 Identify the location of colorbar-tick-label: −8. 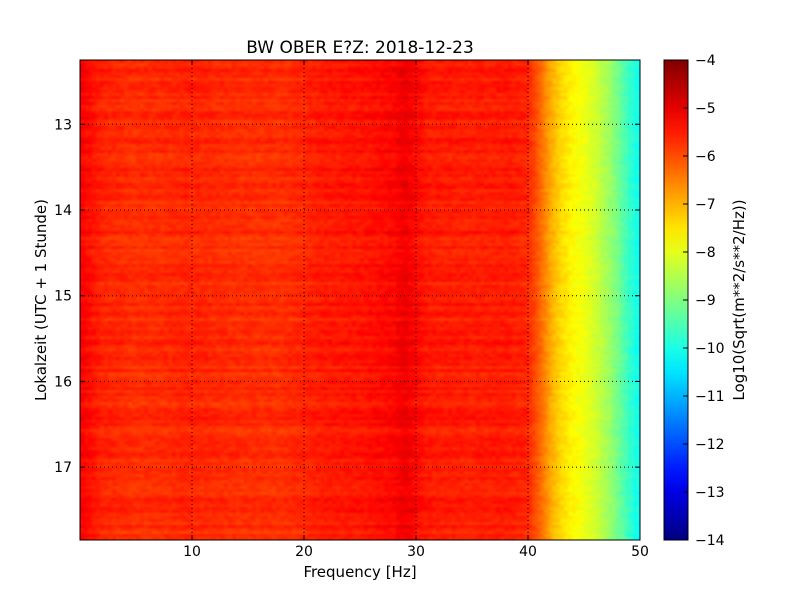
(705, 253).